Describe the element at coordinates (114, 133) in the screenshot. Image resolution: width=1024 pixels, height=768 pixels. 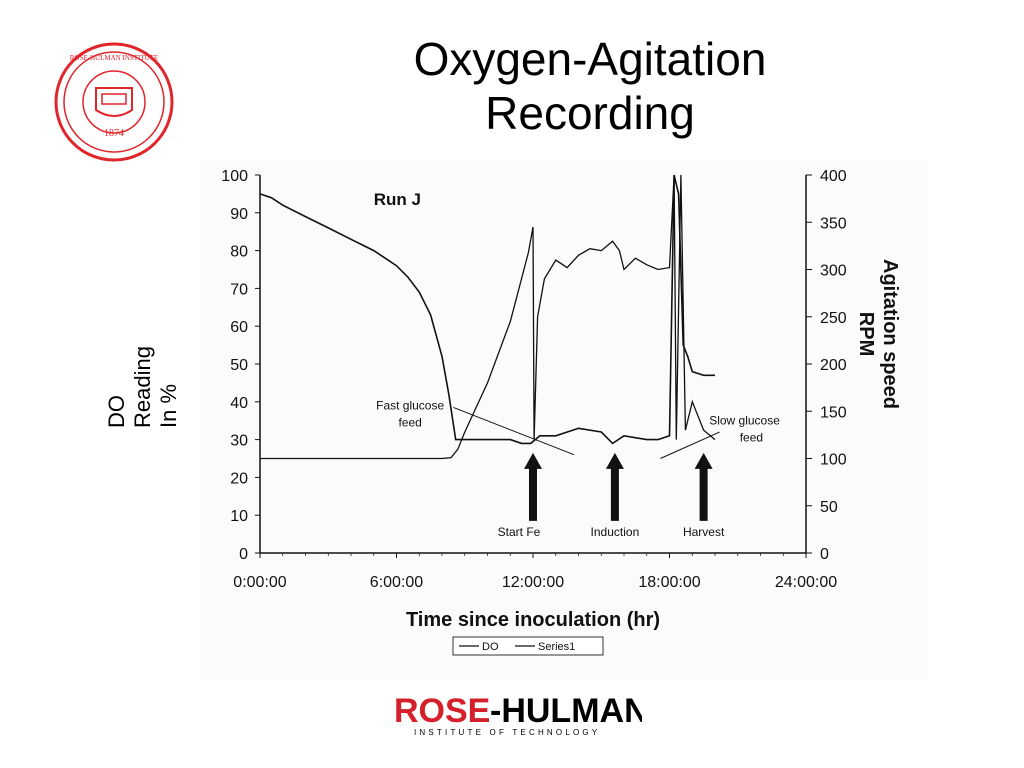
I see `seal-year: 1874` at that location.